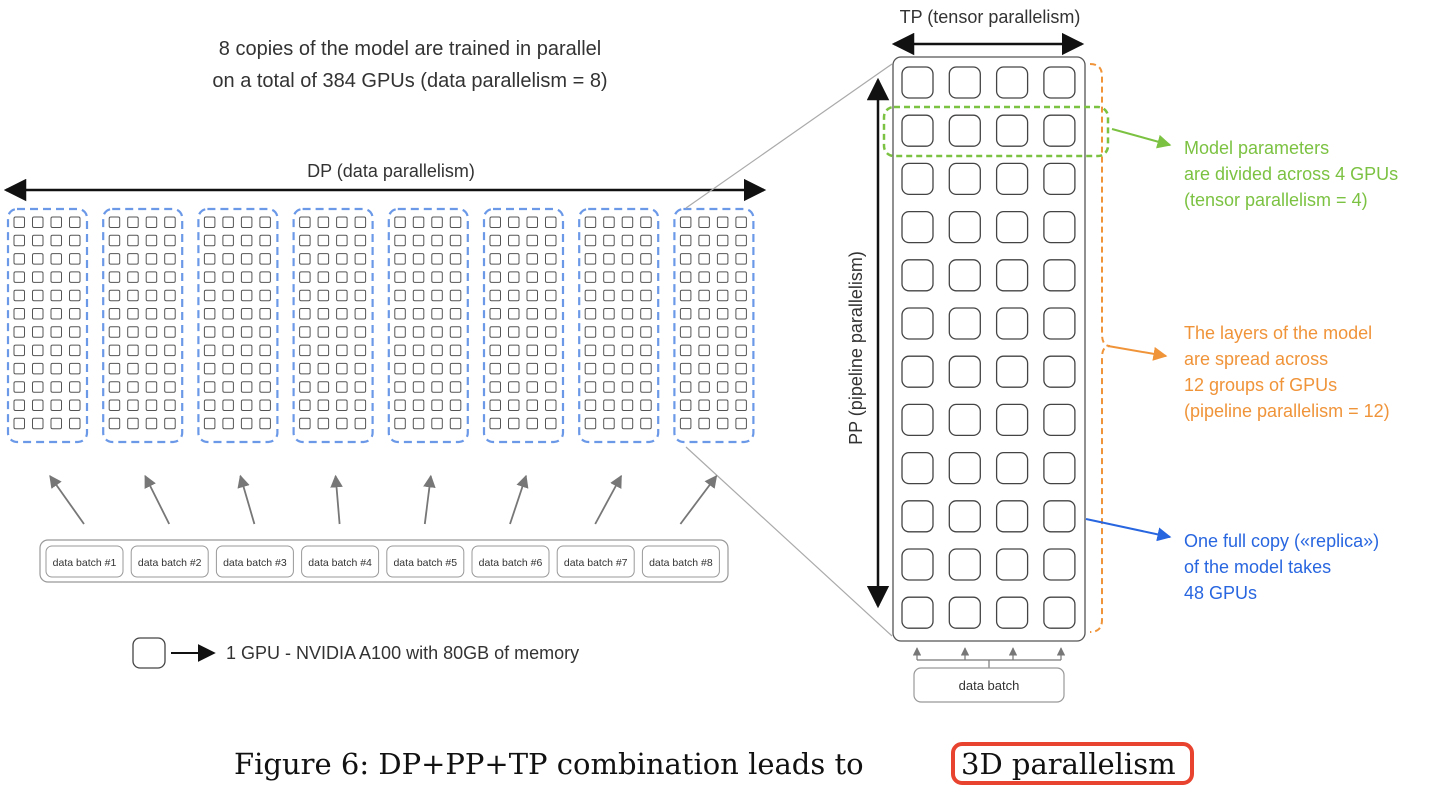 The height and width of the screenshot is (786, 1444). What do you see at coordinates (1257, 567) in the screenshot?
I see `replica-annotation-line-2: of the model takes` at bounding box center [1257, 567].